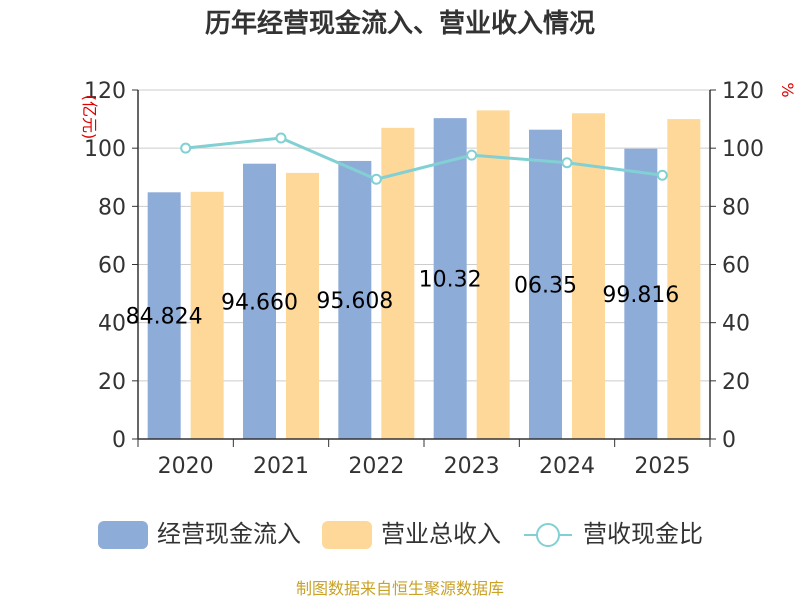  What do you see at coordinates (743, 91) in the screenshot?
I see `right-tick-label: 120` at bounding box center [743, 91].